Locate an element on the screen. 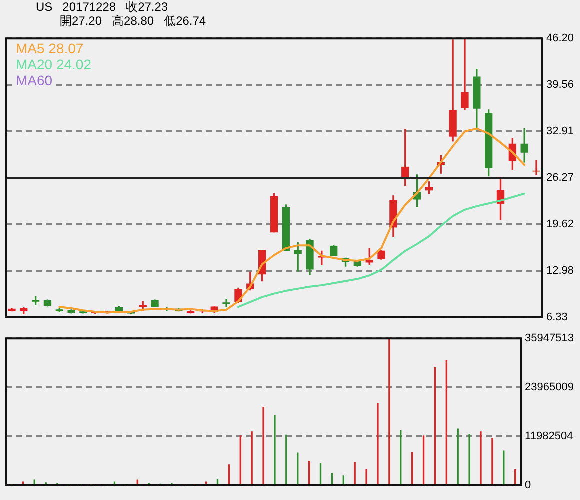 This screenshot has width=580, height=500. y-tick-label: 23965009 is located at coordinates (549, 388).